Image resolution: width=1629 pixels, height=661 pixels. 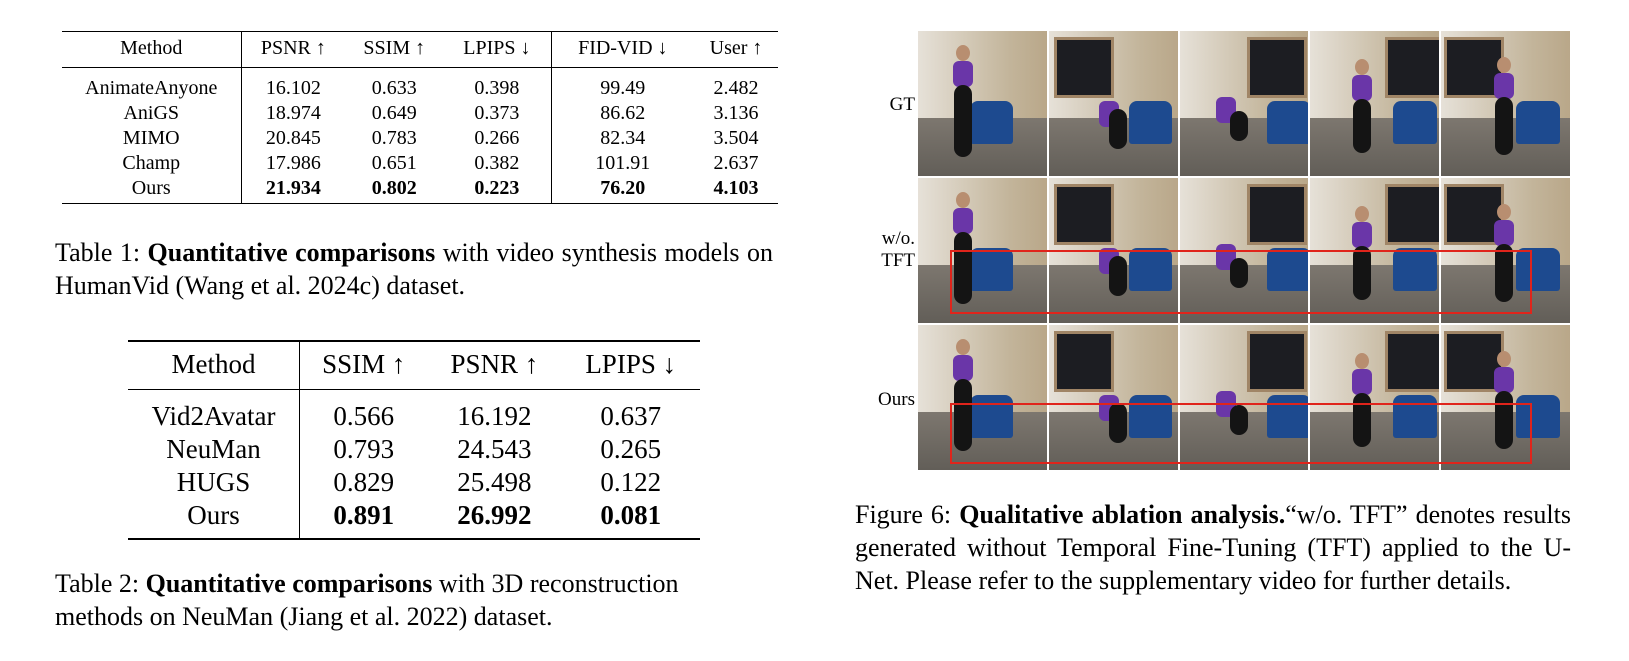 I want to click on table-row: Champ 17.986 0.651 0.382 101.91 2.637, so click(x=420, y=163).